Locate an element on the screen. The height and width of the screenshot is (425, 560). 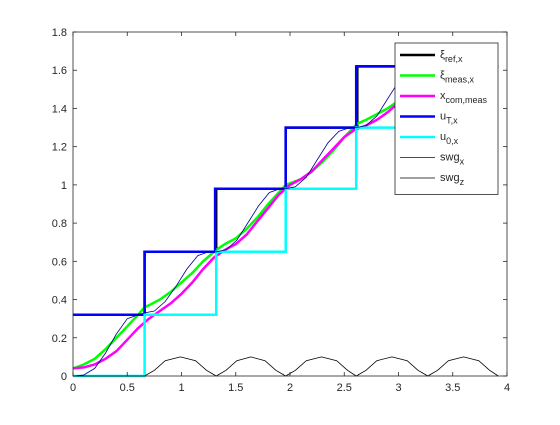
x-tick-label: 2 is located at coordinates (290, 388).